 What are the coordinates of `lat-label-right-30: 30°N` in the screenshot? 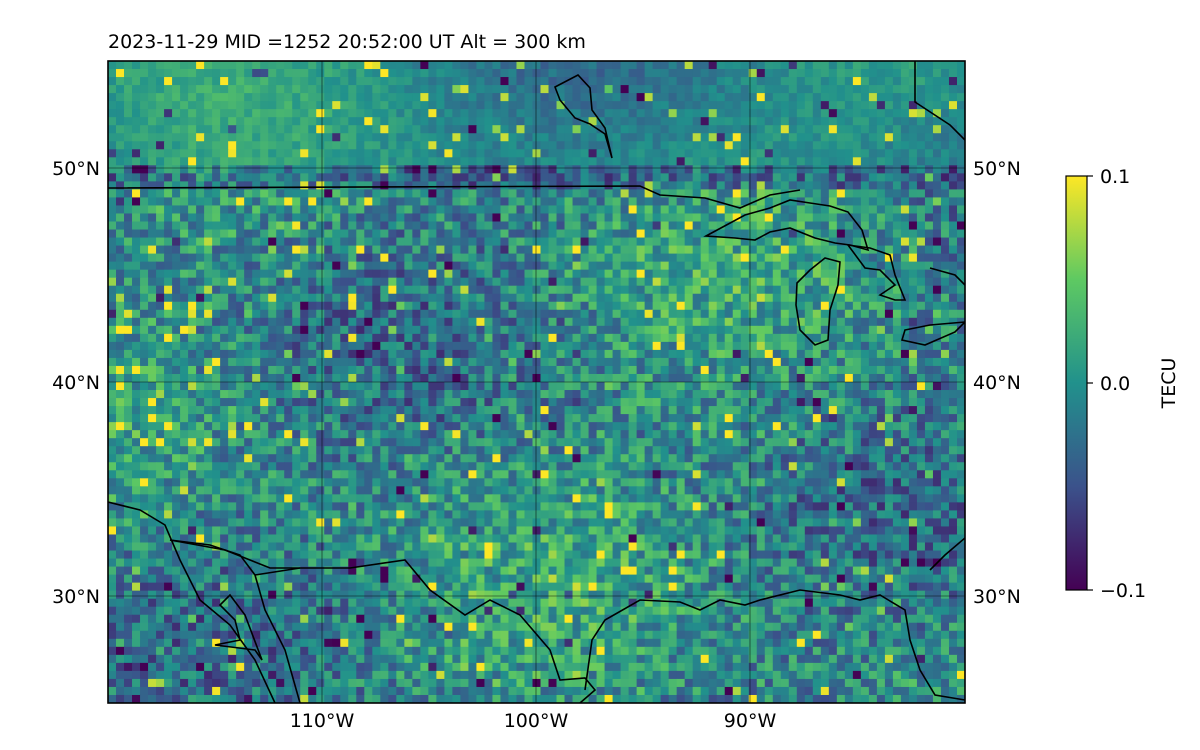 It's located at (997, 597).